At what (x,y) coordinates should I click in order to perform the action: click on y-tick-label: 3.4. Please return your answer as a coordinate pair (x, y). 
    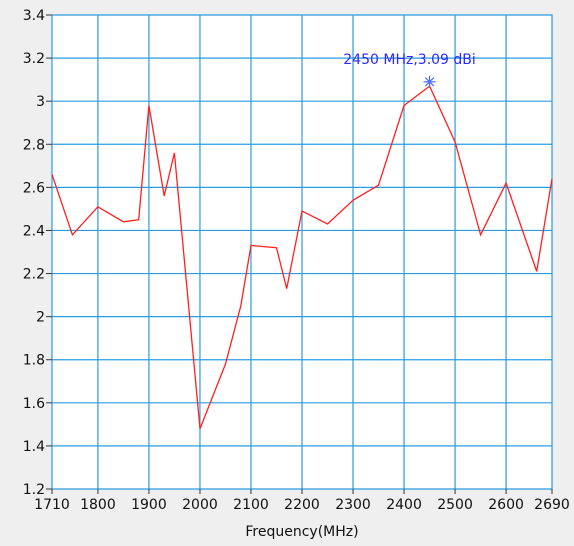
    Looking at the image, I should click on (34, 16).